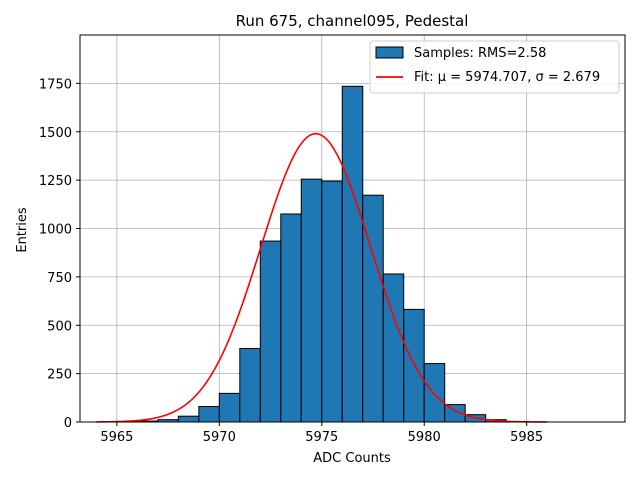 The width and height of the screenshot is (640, 480). Describe the element at coordinates (68, 423) in the screenshot. I see `y-tick-label: 0` at that location.